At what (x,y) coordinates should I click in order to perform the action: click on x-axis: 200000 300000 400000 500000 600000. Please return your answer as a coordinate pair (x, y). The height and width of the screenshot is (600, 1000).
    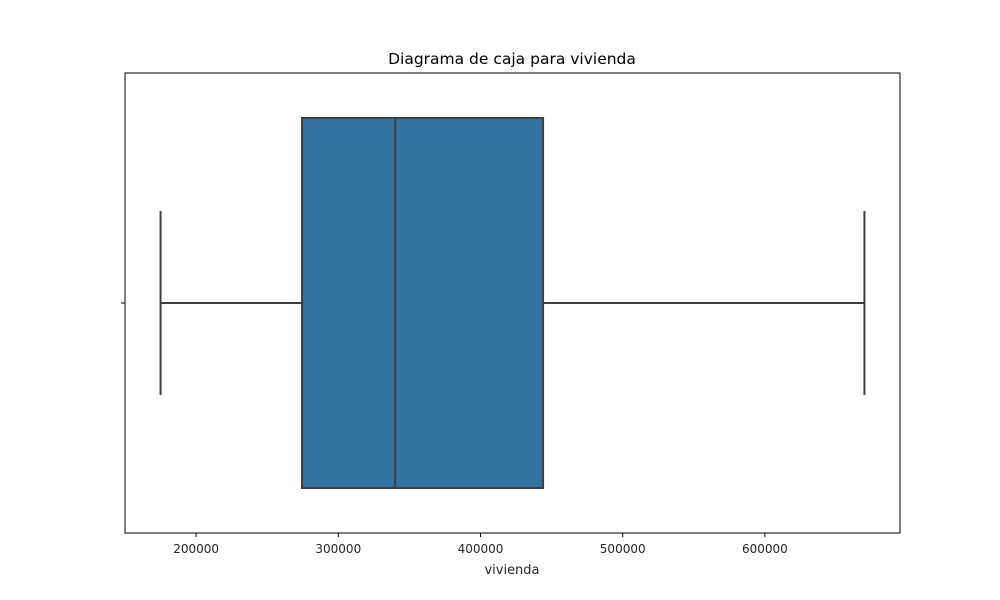
    Looking at the image, I should click on (480, 544).